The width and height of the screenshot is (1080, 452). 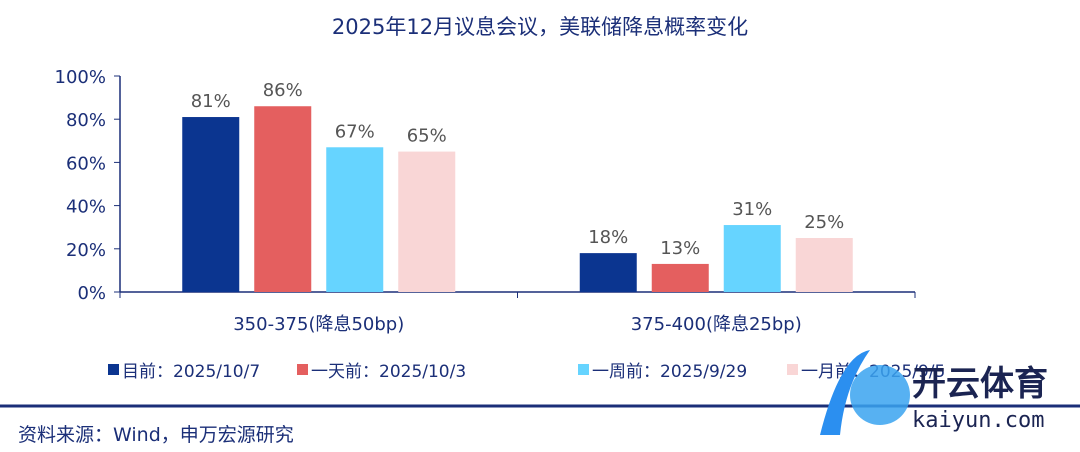 I want to click on source-note: 资料来源：Wind，申万宏源研究, so click(x=156, y=435).